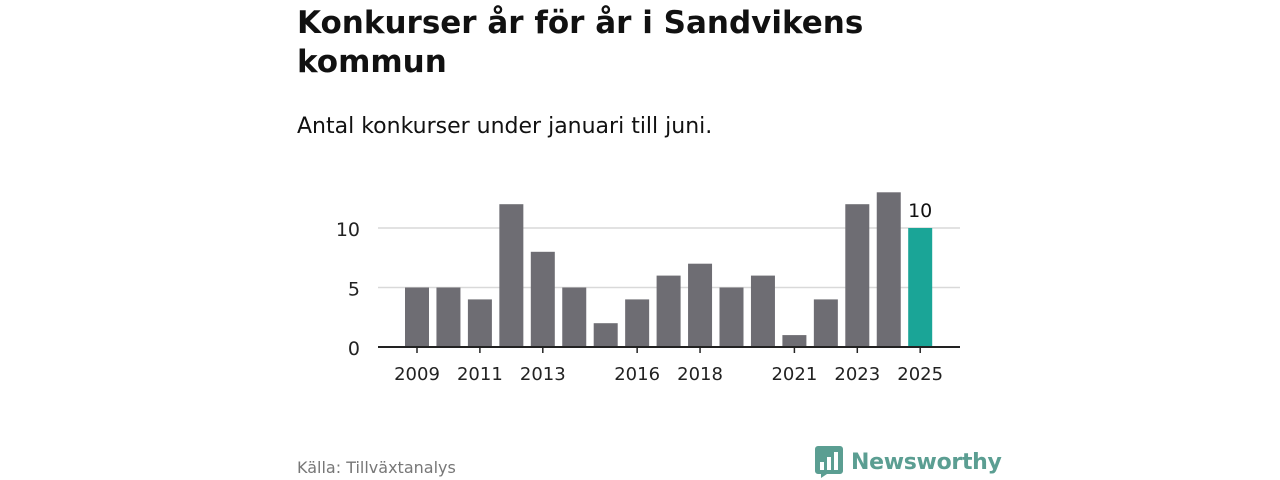  Describe the element at coordinates (920, 211) in the screenshot. I see `data-label-2025: 10` at that location.